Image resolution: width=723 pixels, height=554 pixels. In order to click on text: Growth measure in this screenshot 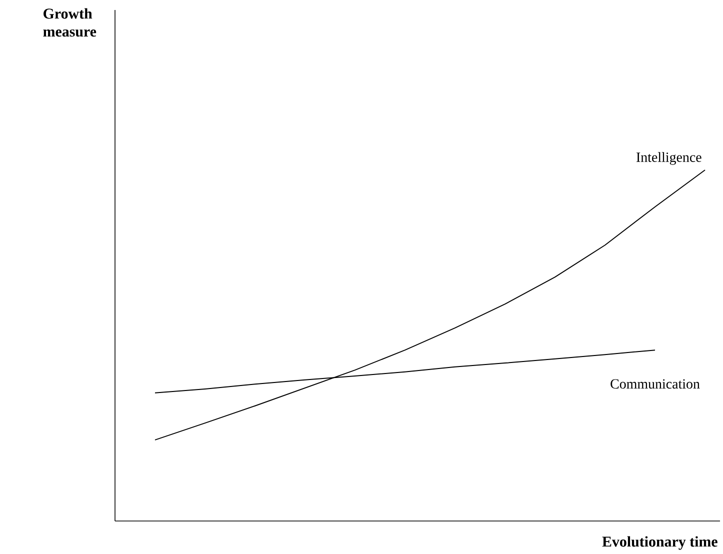, I will do `click(69, 22)`.